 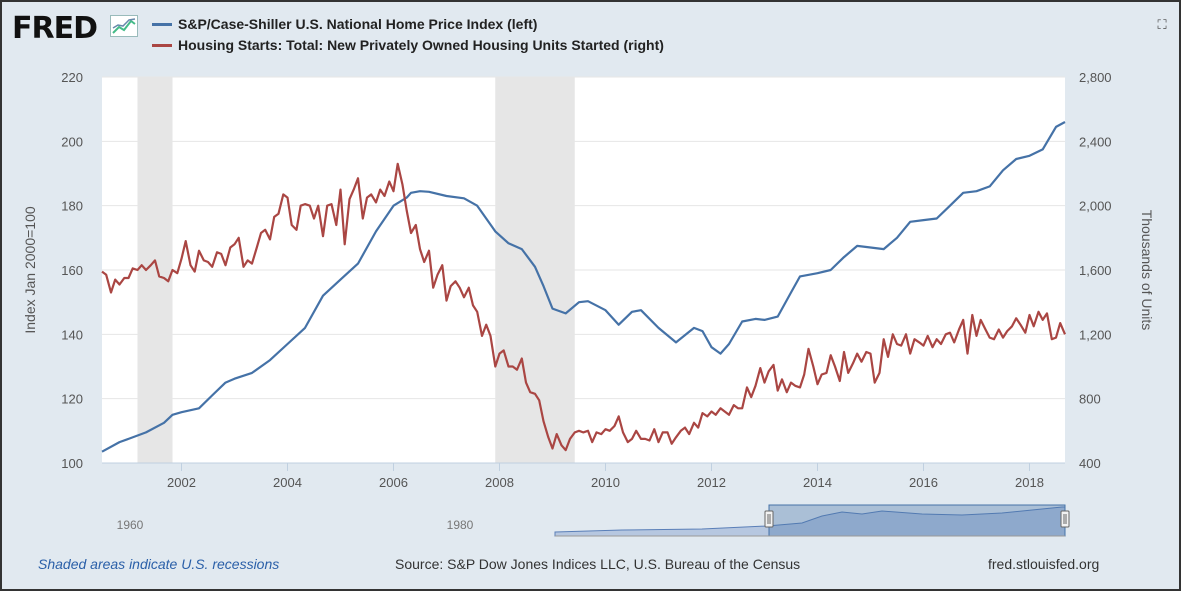 I want to click on x-tick-label: 2004, so click(x=287, y=482).